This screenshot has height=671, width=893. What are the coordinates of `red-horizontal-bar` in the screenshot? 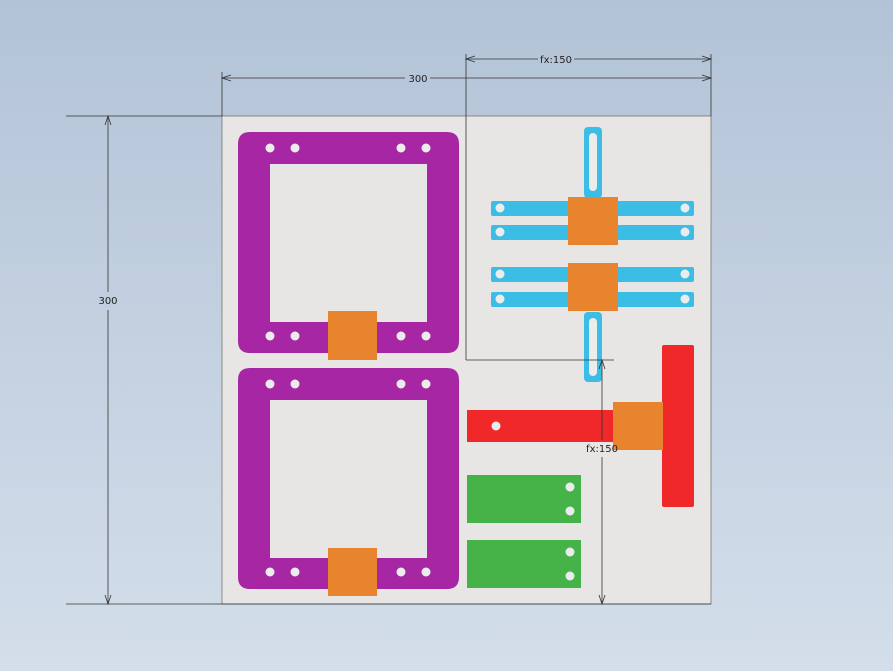 It's located at (541, 426).